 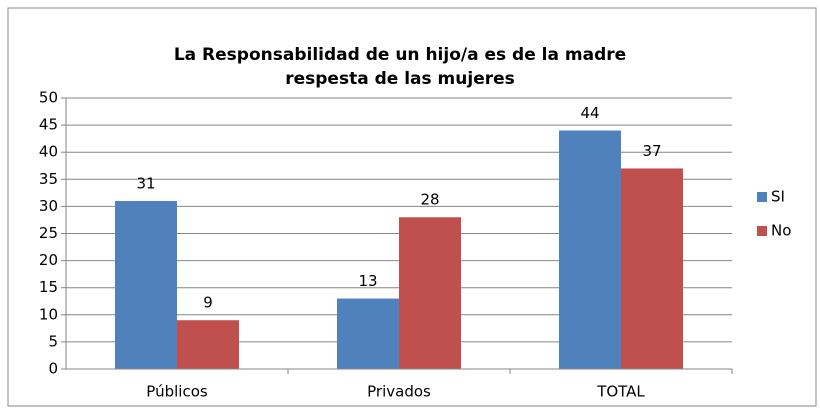 I want to click on y-tick-label: 20, so click(x=48, y=260).